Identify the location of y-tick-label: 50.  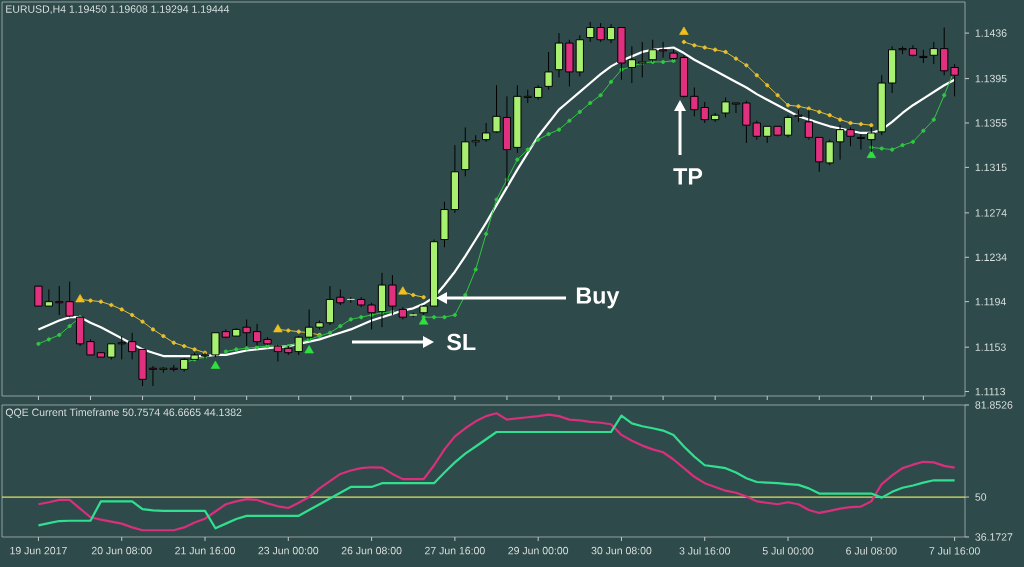
(981, 497).